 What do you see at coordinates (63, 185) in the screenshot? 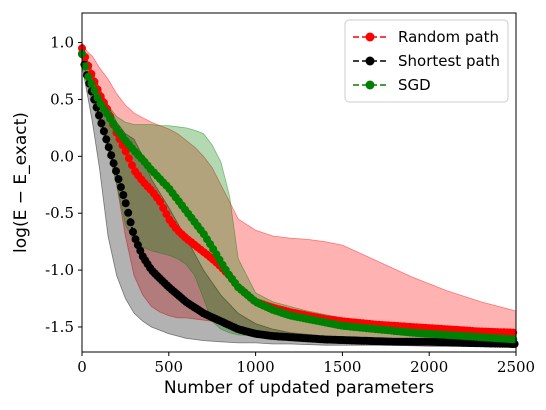
I see `y-axis-ticks: 1.0 0.5 0.0 -0.5 -1.0 -1.5` at bounding box center [63, 185].